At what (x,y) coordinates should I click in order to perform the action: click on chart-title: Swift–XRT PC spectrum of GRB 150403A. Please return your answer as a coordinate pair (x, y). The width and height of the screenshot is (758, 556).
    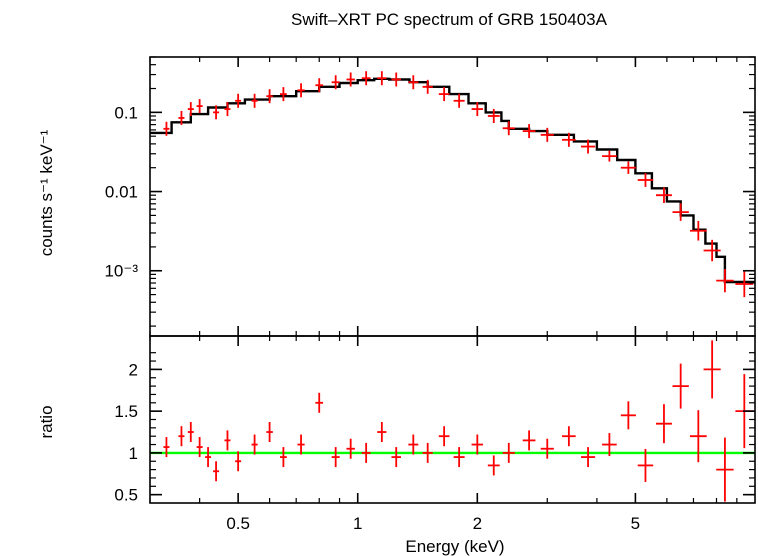
    Looking at the image, I should click on (449, 19).